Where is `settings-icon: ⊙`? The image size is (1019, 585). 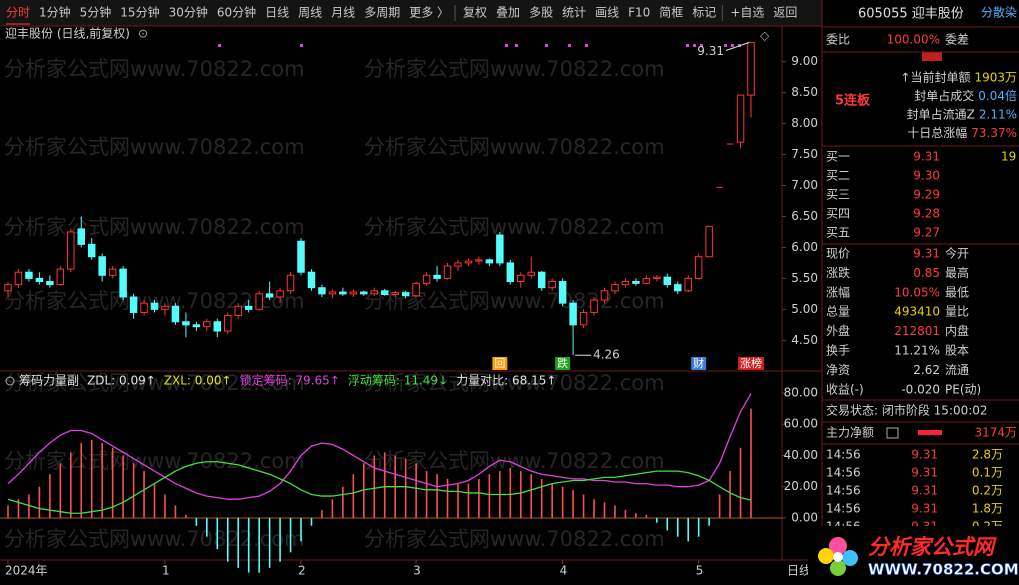 settings-icon: ⊙ is located at coordinates (143, 34).